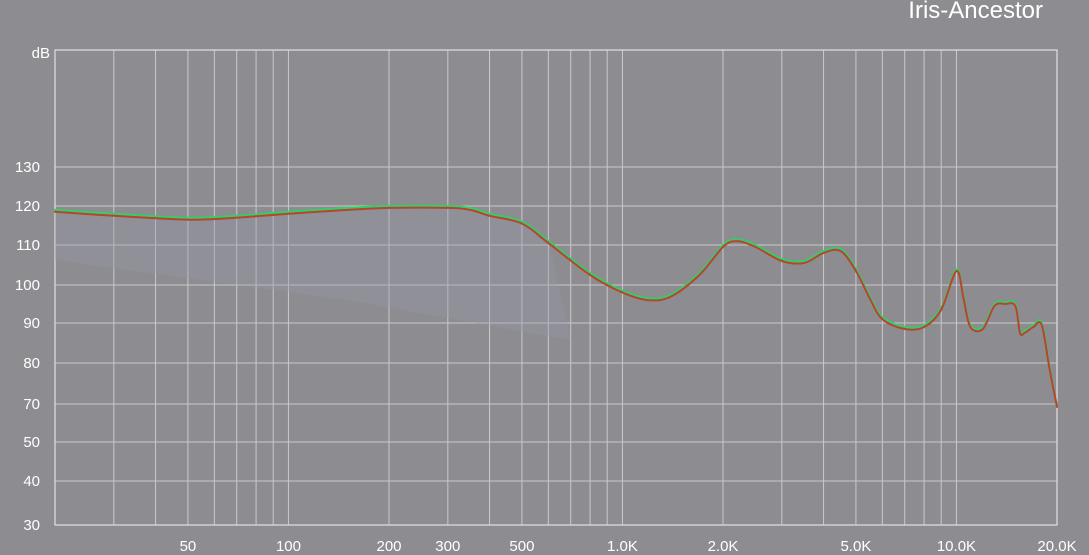  I want to click on x-tick-label: 300, so click(447, 546).